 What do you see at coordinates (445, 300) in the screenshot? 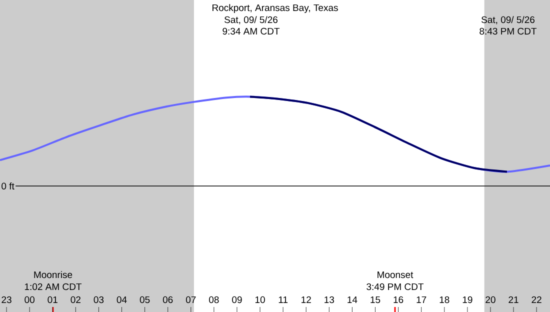
I see `x-tick-label: 18` at bounding box center [445, 300].